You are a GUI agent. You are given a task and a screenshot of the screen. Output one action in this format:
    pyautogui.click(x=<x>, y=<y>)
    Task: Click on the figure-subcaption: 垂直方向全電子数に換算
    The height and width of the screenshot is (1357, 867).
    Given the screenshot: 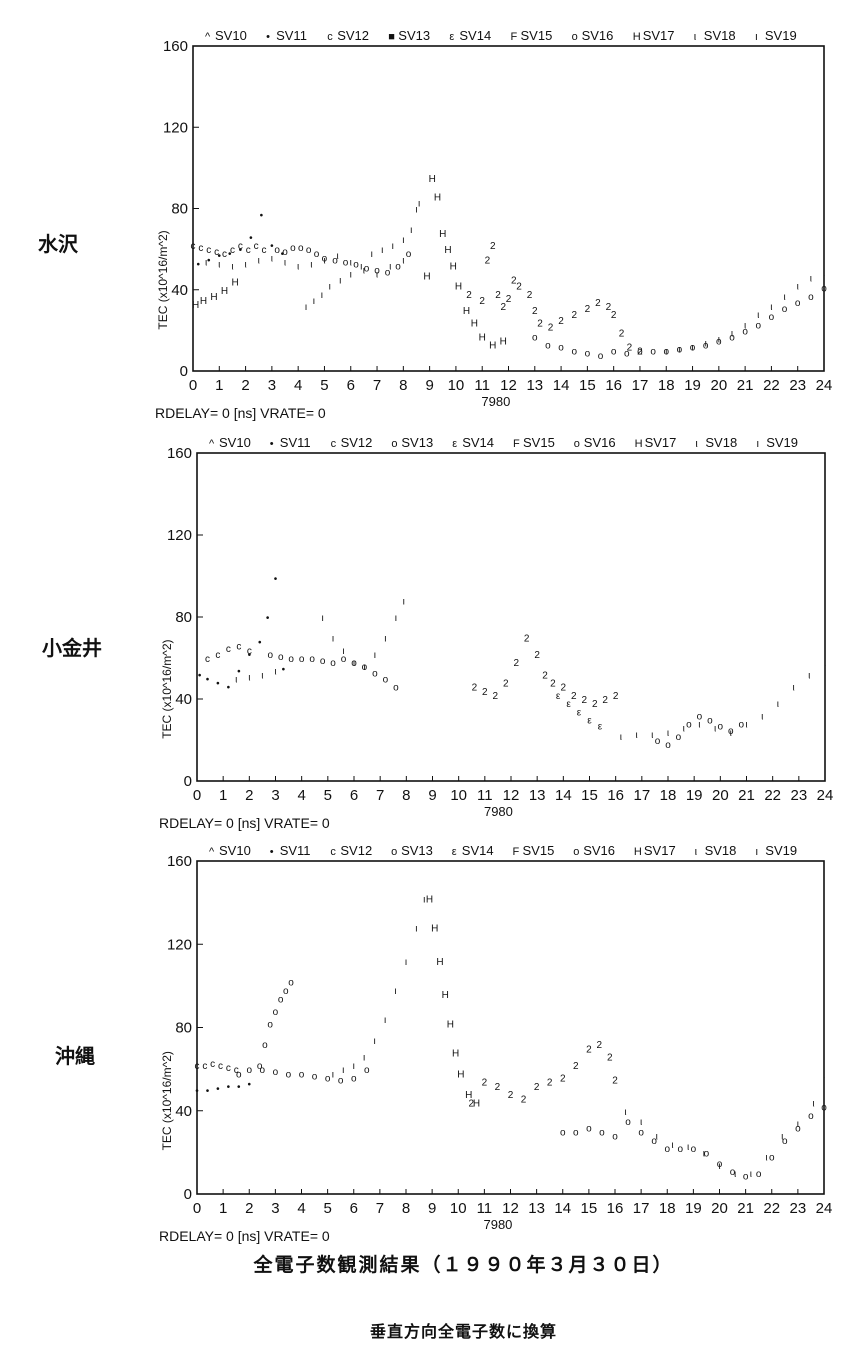 What is the action you would take?
    pyautogui.click(x=463, y=1331)
    